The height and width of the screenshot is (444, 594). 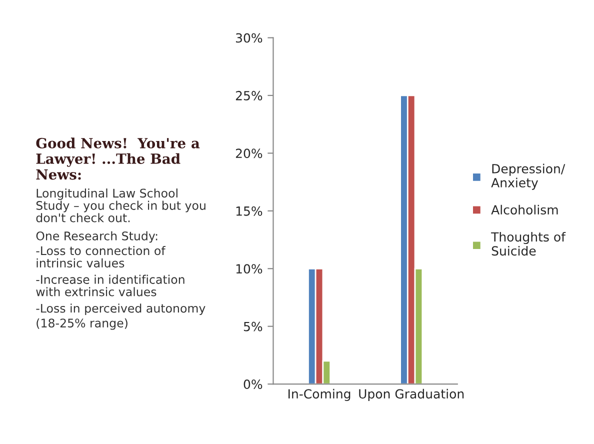 I want to click on y-tick-label: 15%, so click(x=249, y=211).